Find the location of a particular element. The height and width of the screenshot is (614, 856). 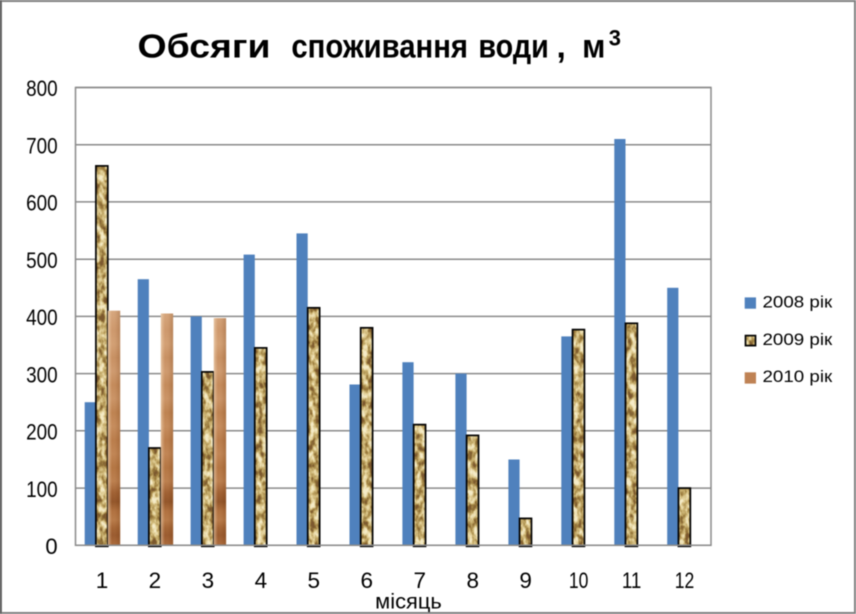

svg-text: 12 is located at coordinates (685, 580).